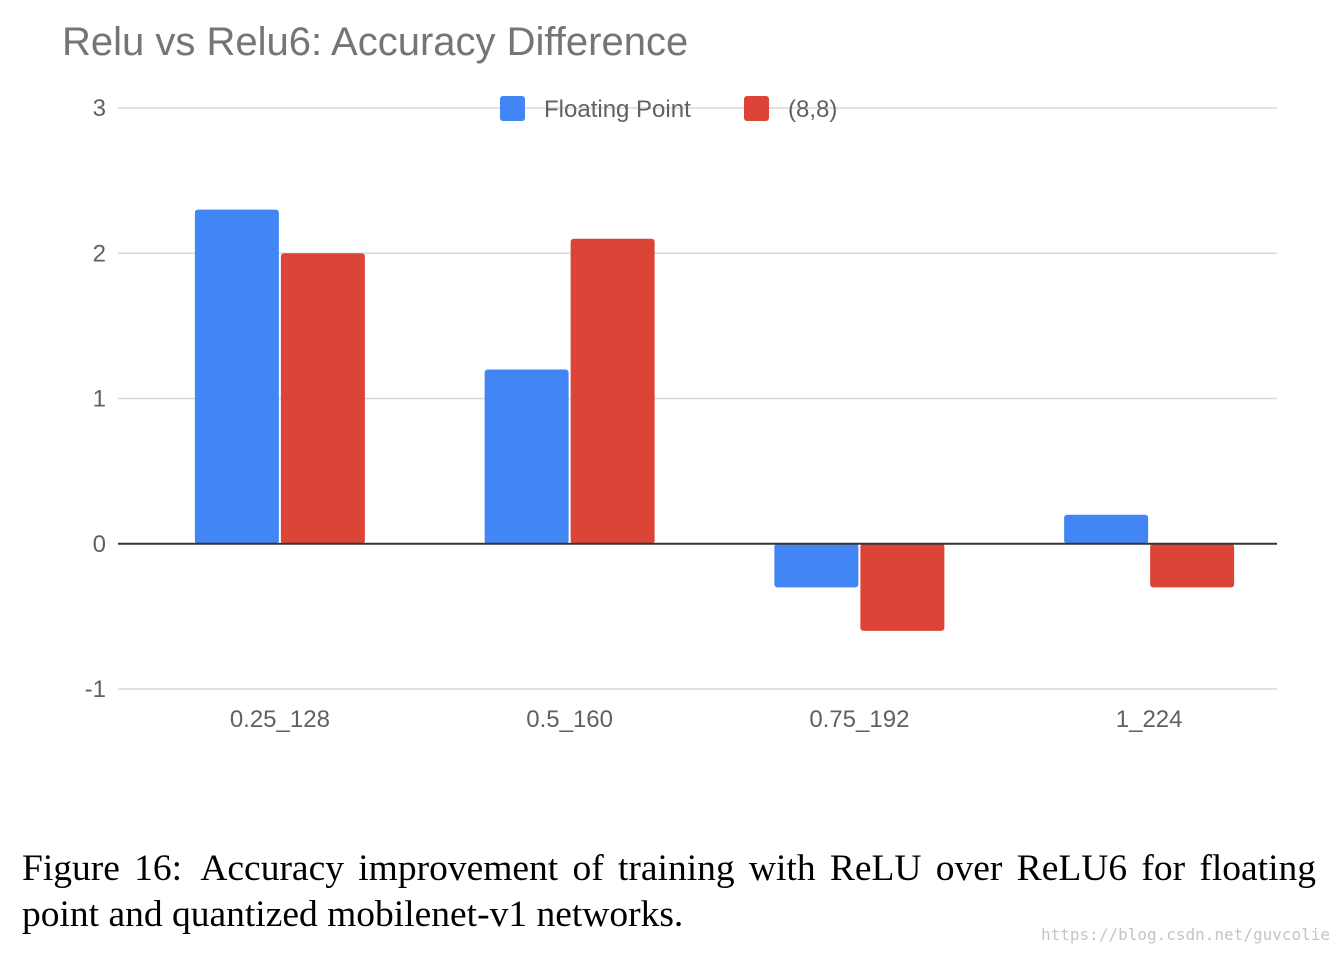 This screenshot has width=1342, height=957. Describe the element at coordinates (706, 719) in the screenshot. I see `x-axis-tick-labels: 0.25_128 0.5_160 0.75_192 1_224` at that location.